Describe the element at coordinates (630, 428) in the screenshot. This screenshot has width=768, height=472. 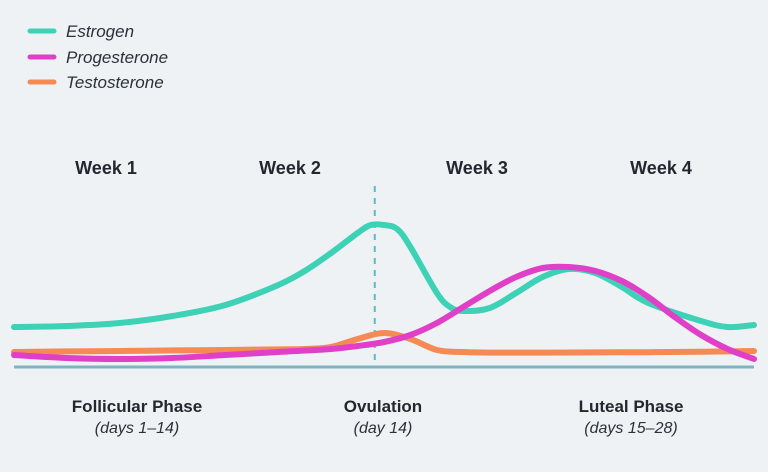
I see `phase-range-luteal: (days 15–28)` at that location.